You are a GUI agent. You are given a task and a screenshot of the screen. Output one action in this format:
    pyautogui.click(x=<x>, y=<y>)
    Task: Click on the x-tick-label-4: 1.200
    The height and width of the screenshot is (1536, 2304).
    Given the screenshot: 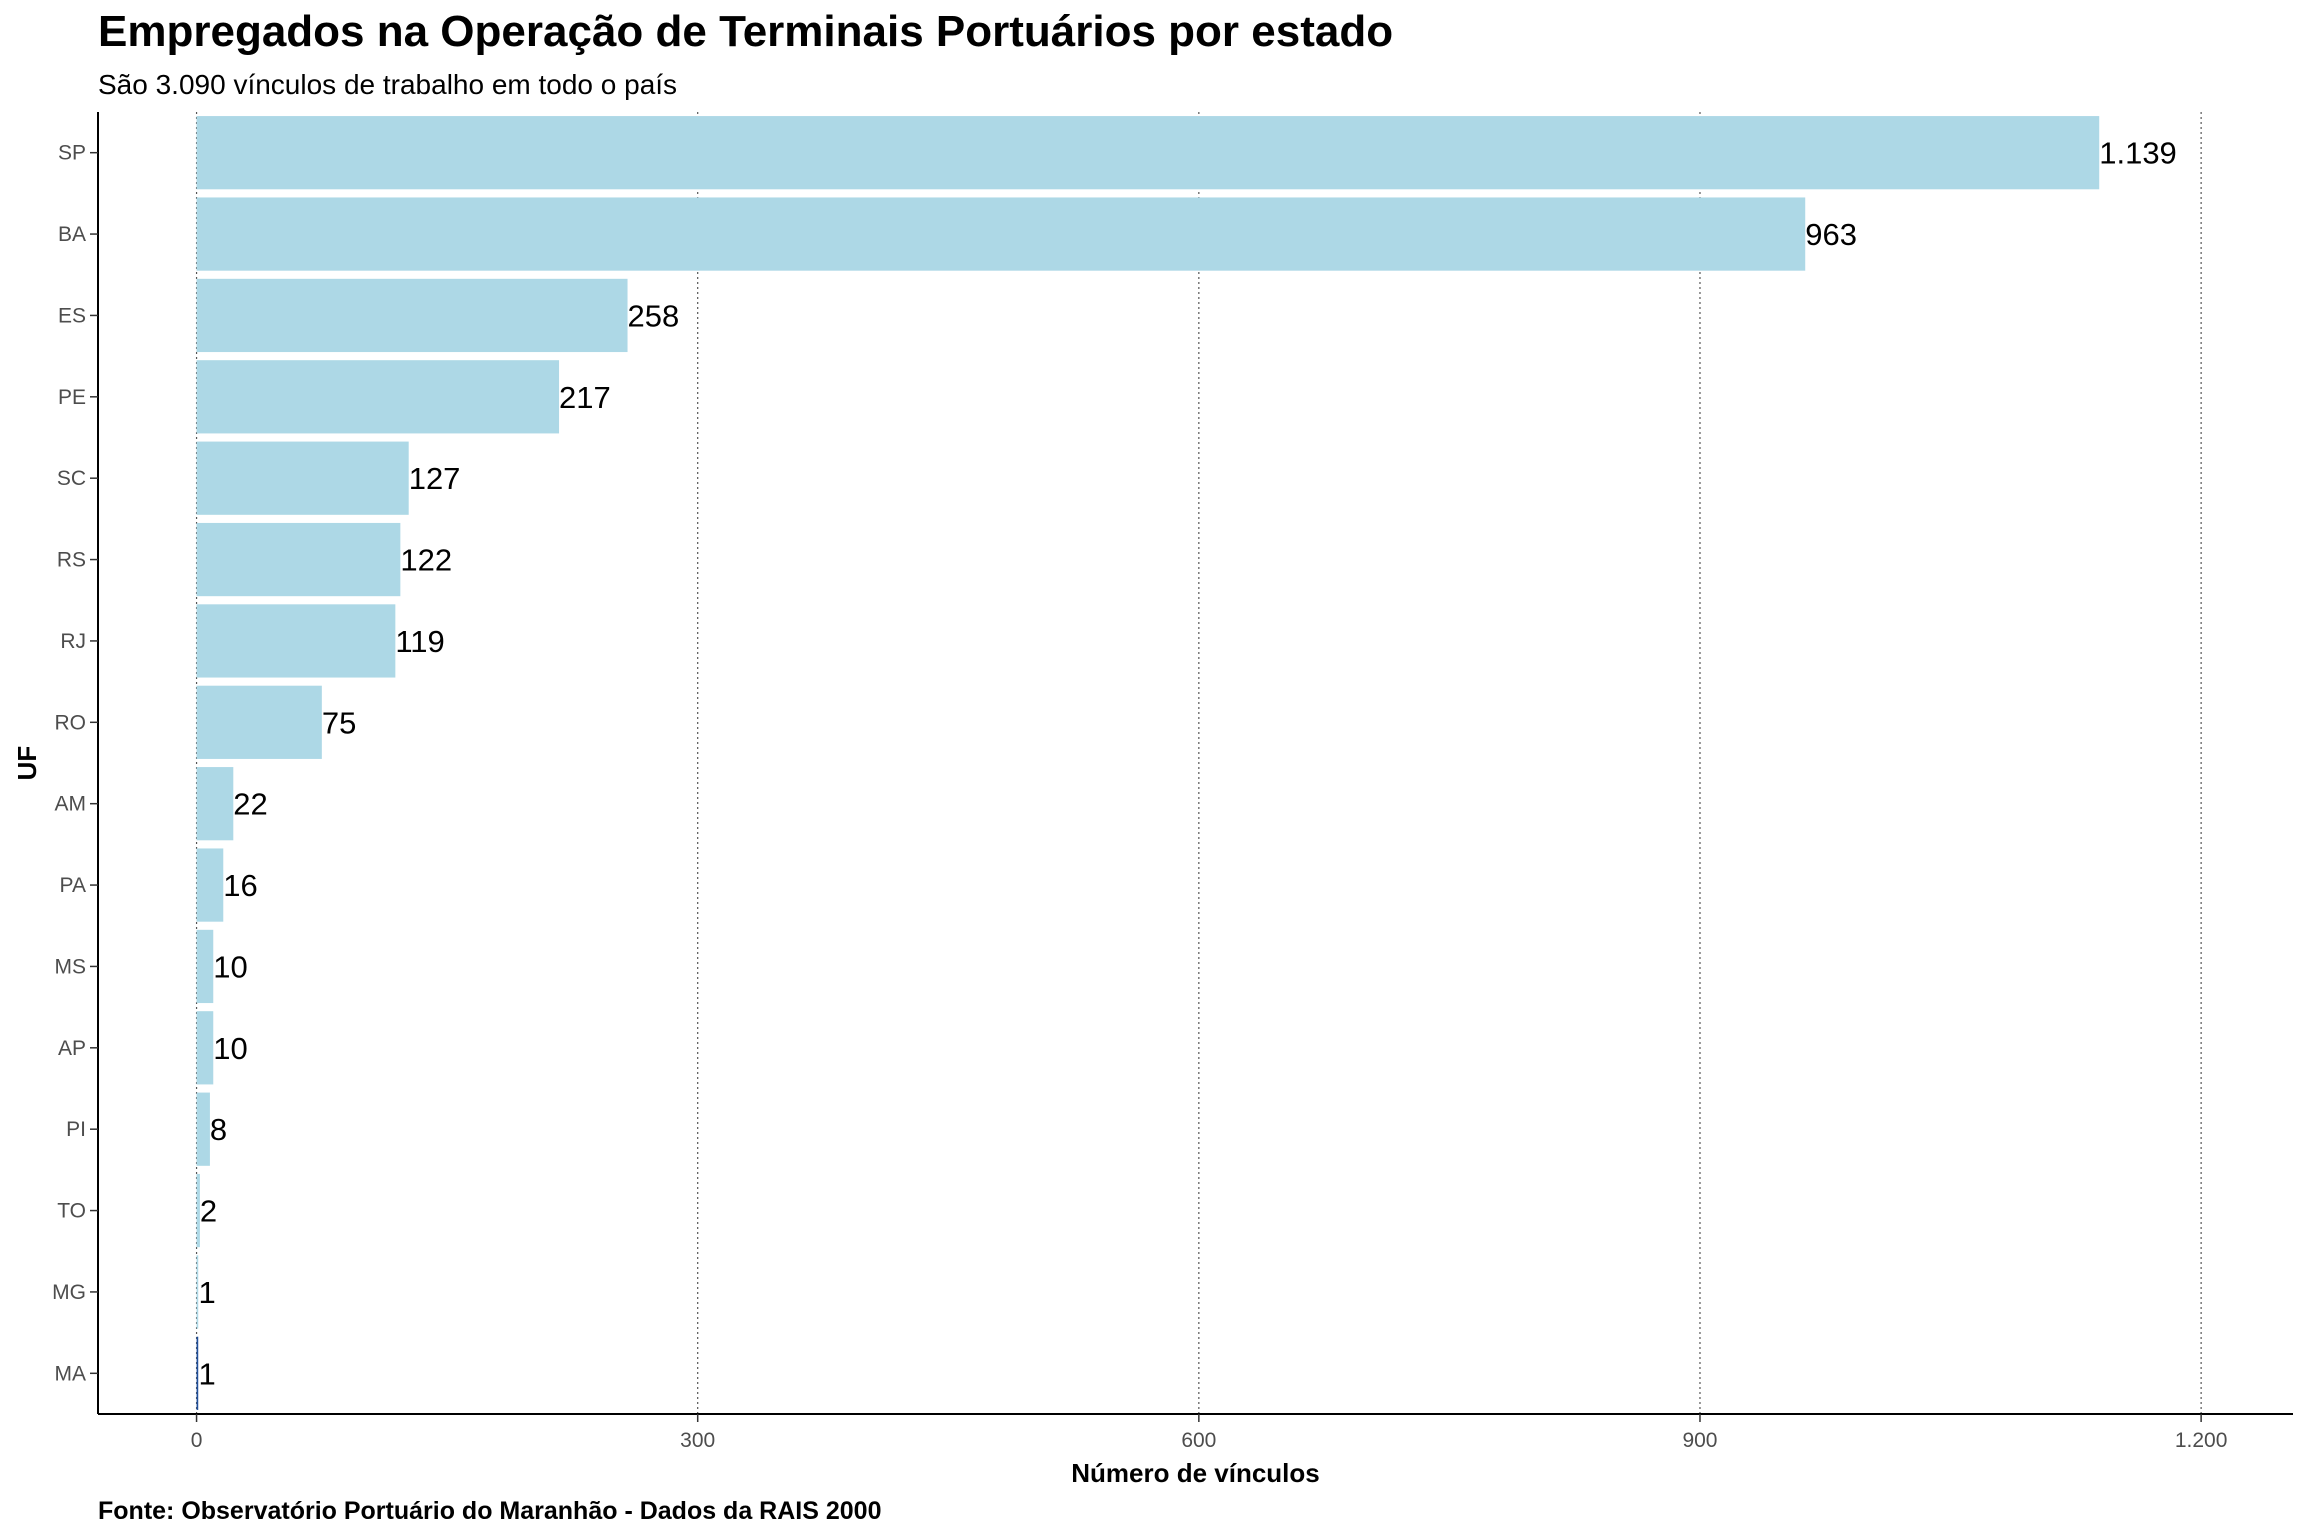 What is the action you would take?
    pyautogui.click(x=2201, y=1440)
    